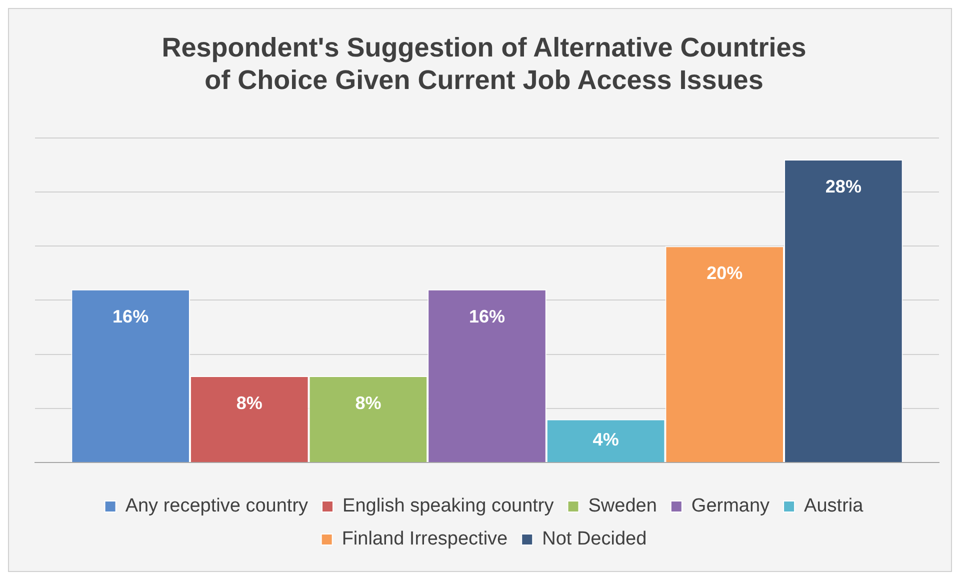  Describe the element at coordinates (843, 186) in the screenshot. I see `data-label: 28%` at that location.